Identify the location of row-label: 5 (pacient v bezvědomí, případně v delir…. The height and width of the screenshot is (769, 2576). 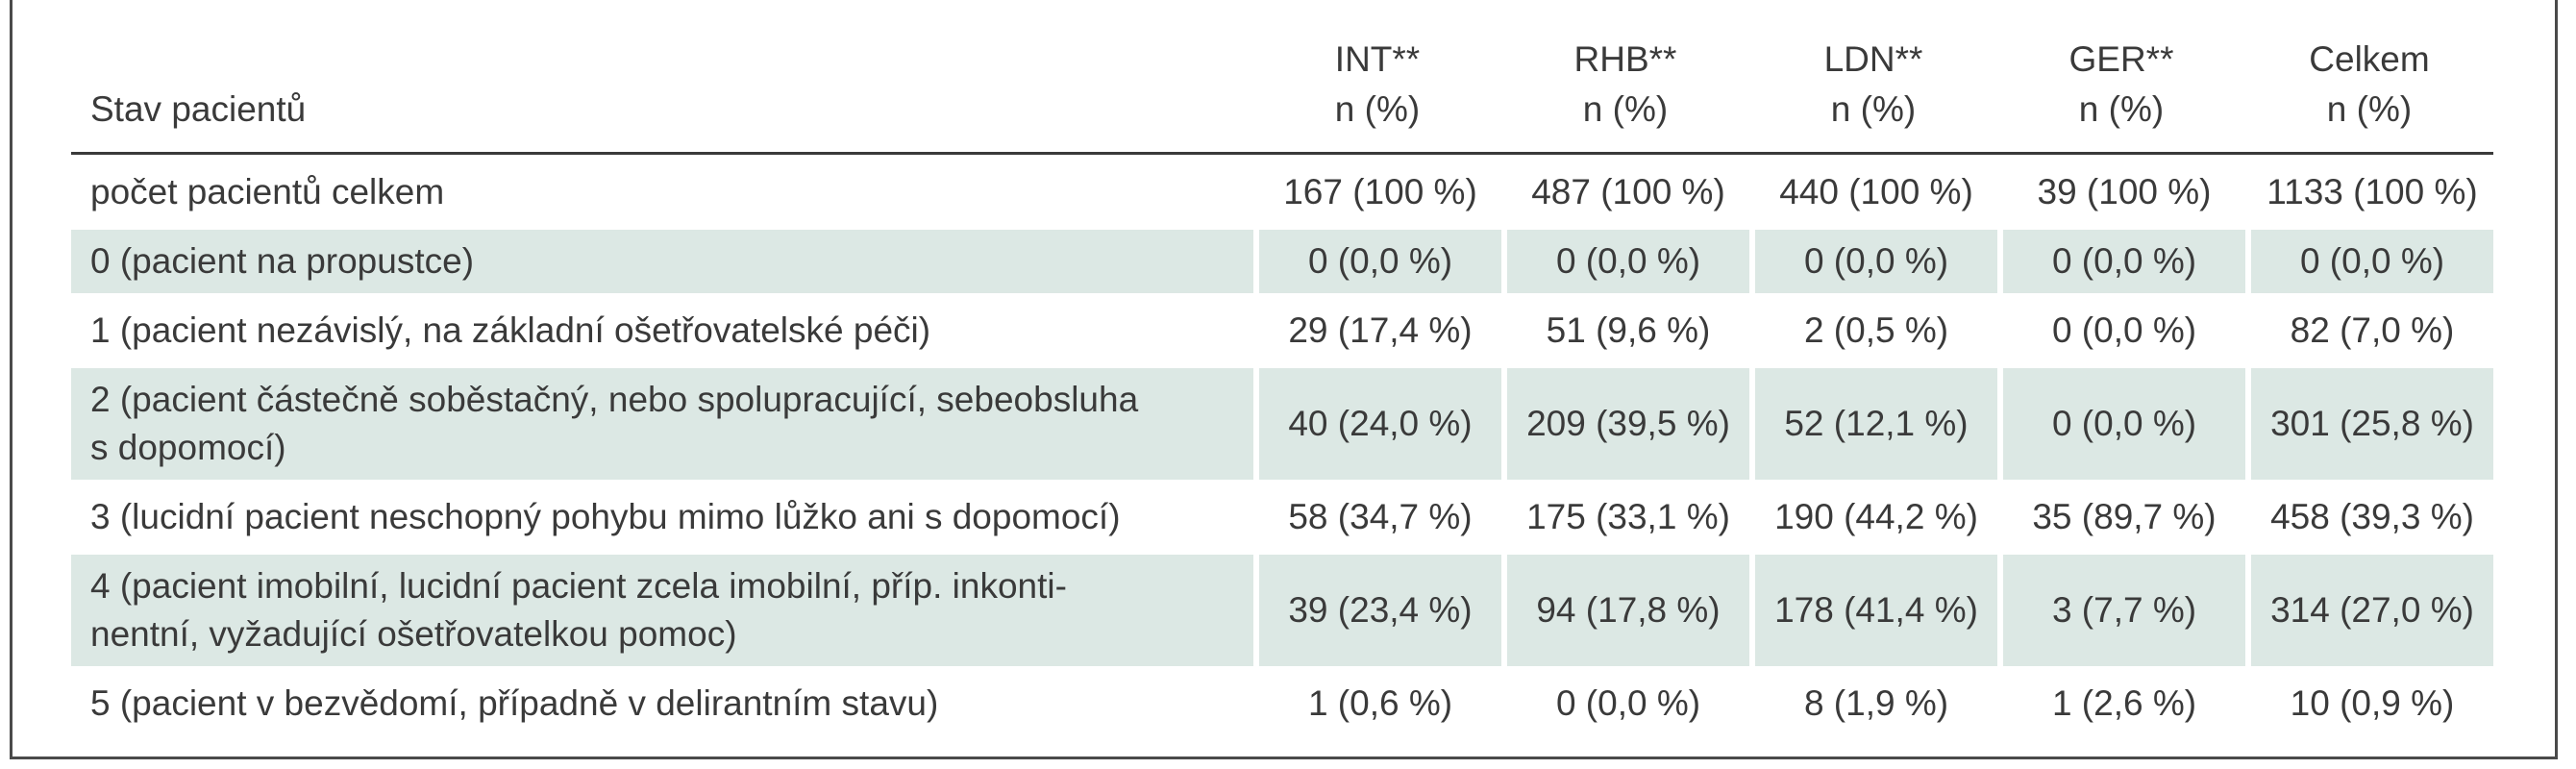
(514, 703).